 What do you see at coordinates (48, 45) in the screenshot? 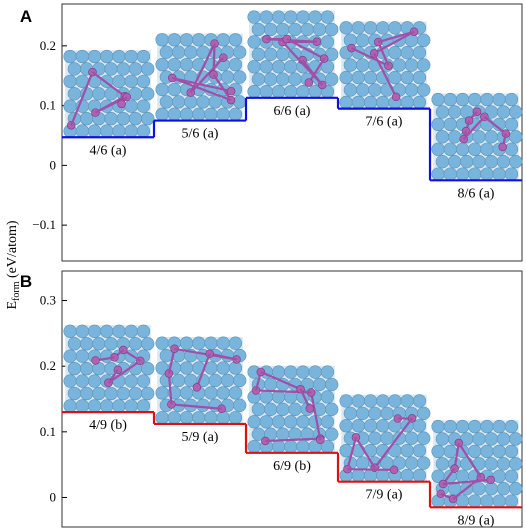
I see `y-tick-label: 0.2` at bounding box center [48, 45].